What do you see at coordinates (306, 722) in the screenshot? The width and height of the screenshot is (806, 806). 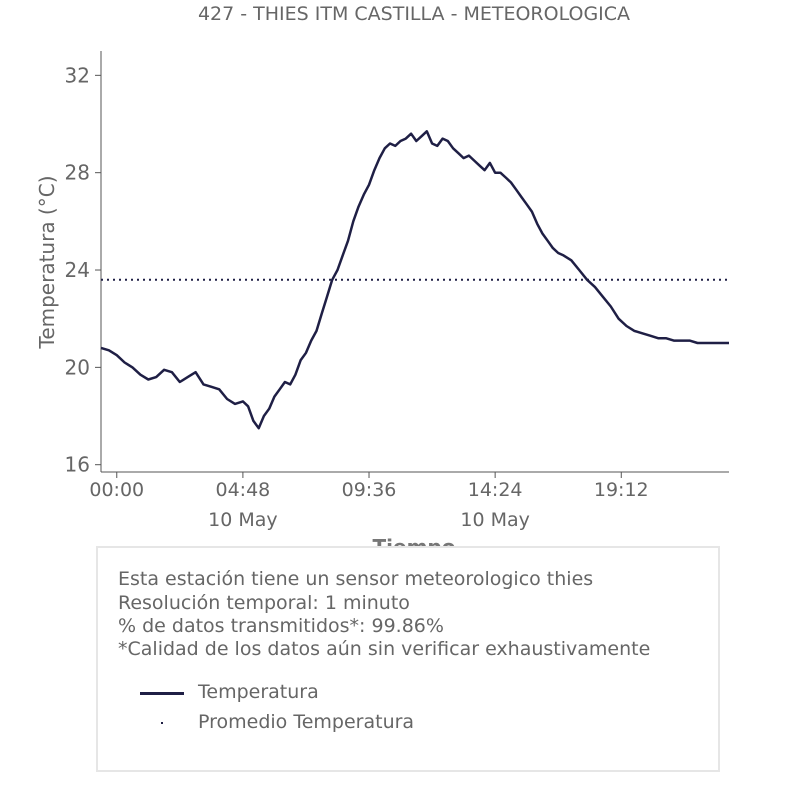 I see `legend-average-label: Promedio Temperatura` at bounding box center [306, 722].